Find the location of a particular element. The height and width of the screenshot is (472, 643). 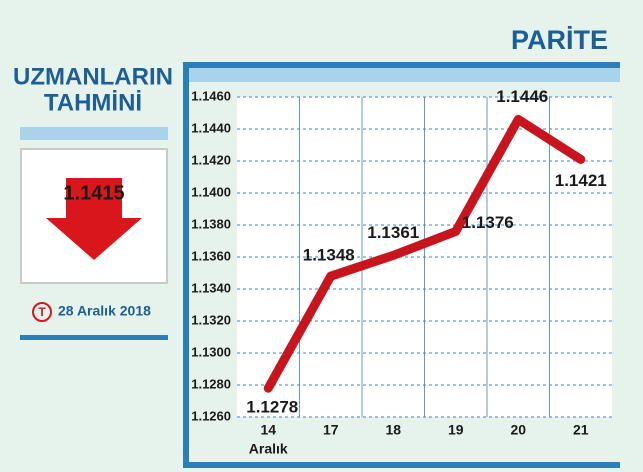

forecast-date: 28 Aralık 2018 is located at coordinates (104, 311).